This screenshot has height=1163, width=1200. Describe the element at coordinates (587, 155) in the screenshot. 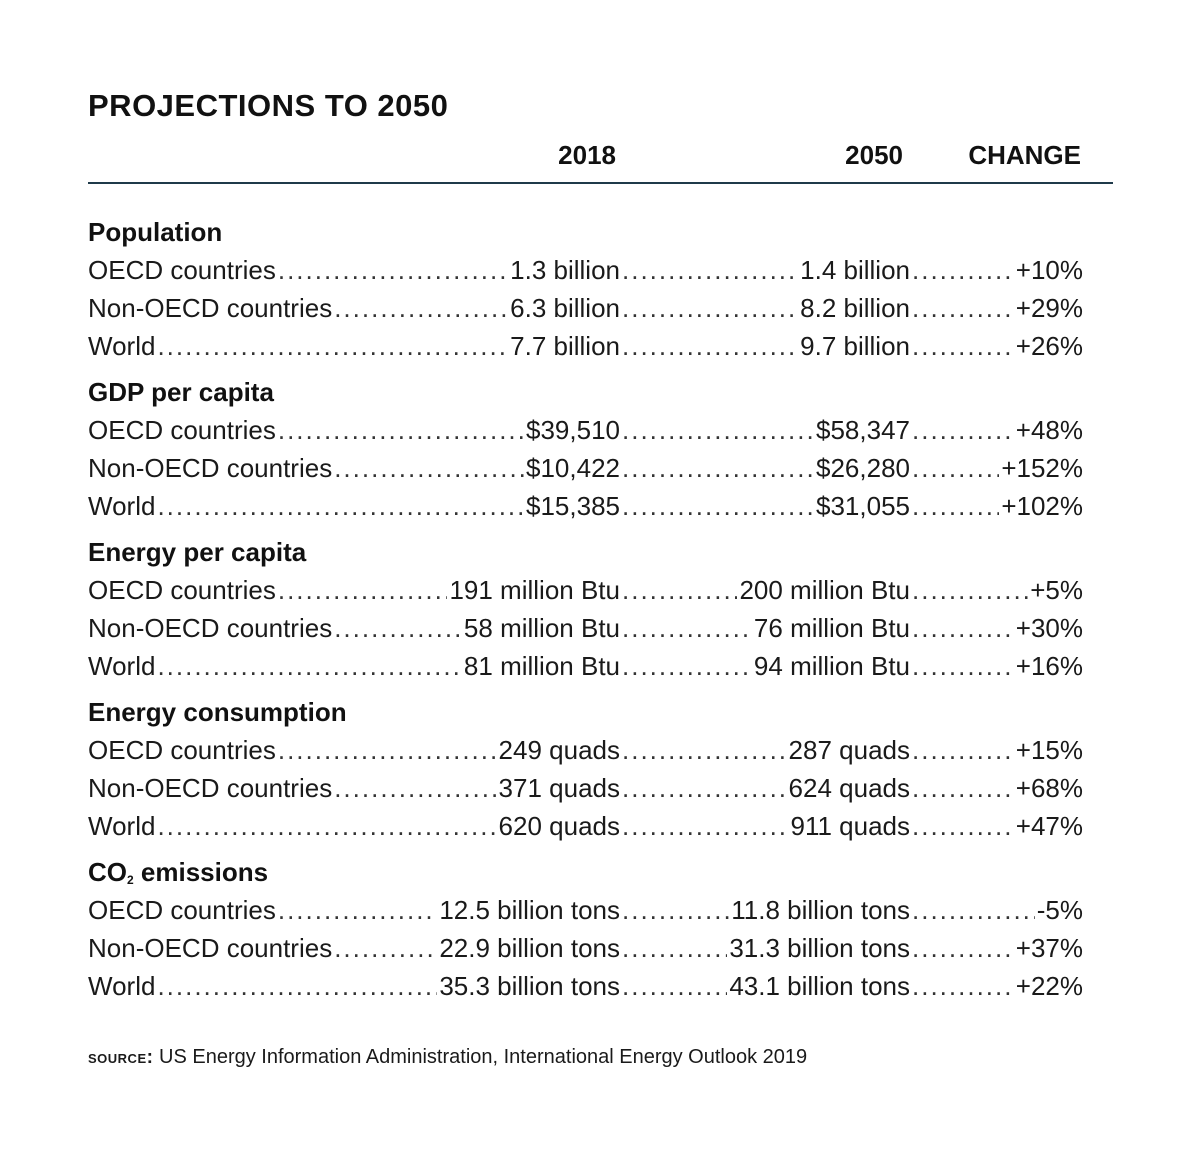

I see `column-header-2018: 2018` at that location.